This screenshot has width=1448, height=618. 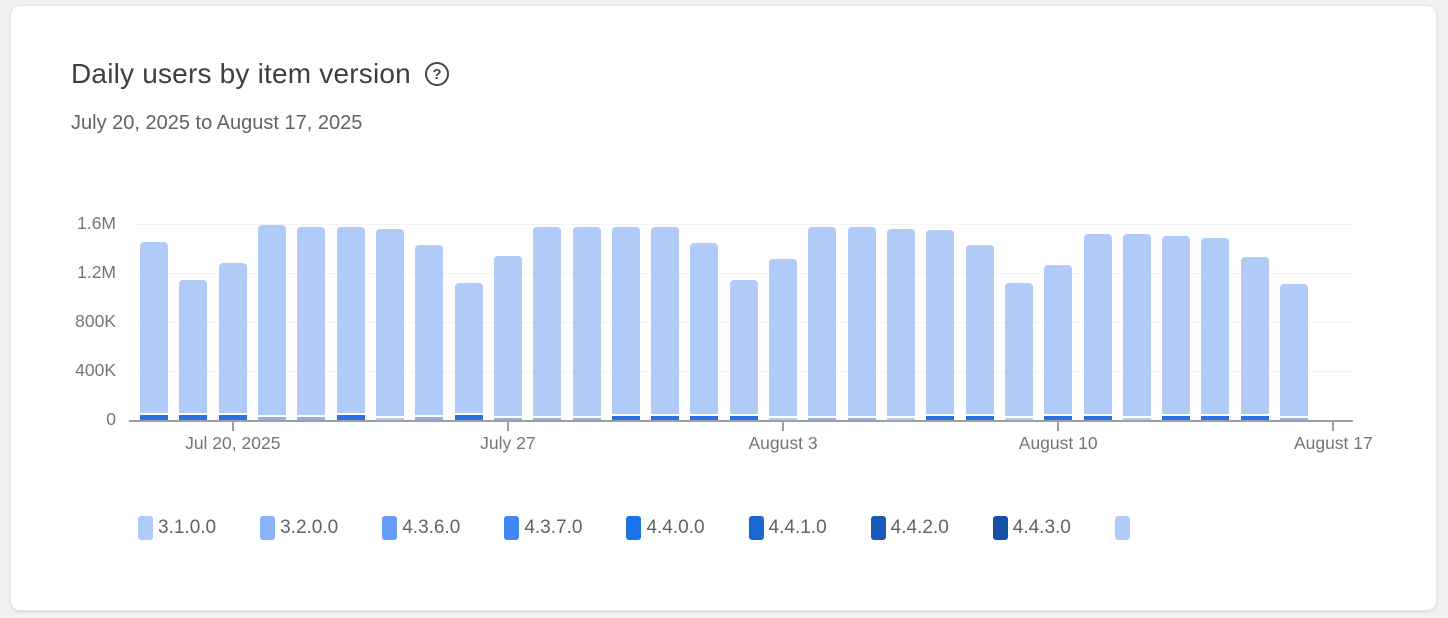 What do you see at coordinates (741, 421) in the screenshot?
I see `x-axis-line` at bounding box center [741, 421].